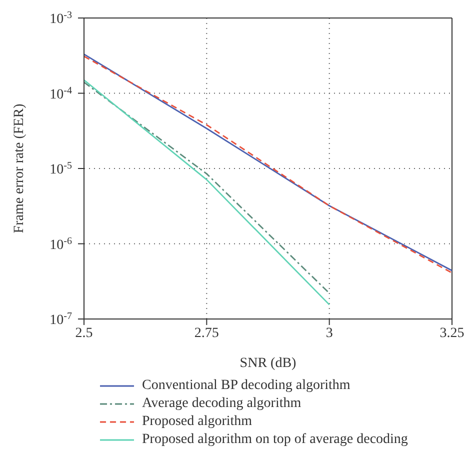 The height and width of the screenshot is (475, 471). Describe the element at coordinates (197, 422) in the screenshot. I see `legend-label: Proposed algorithm` at that location.